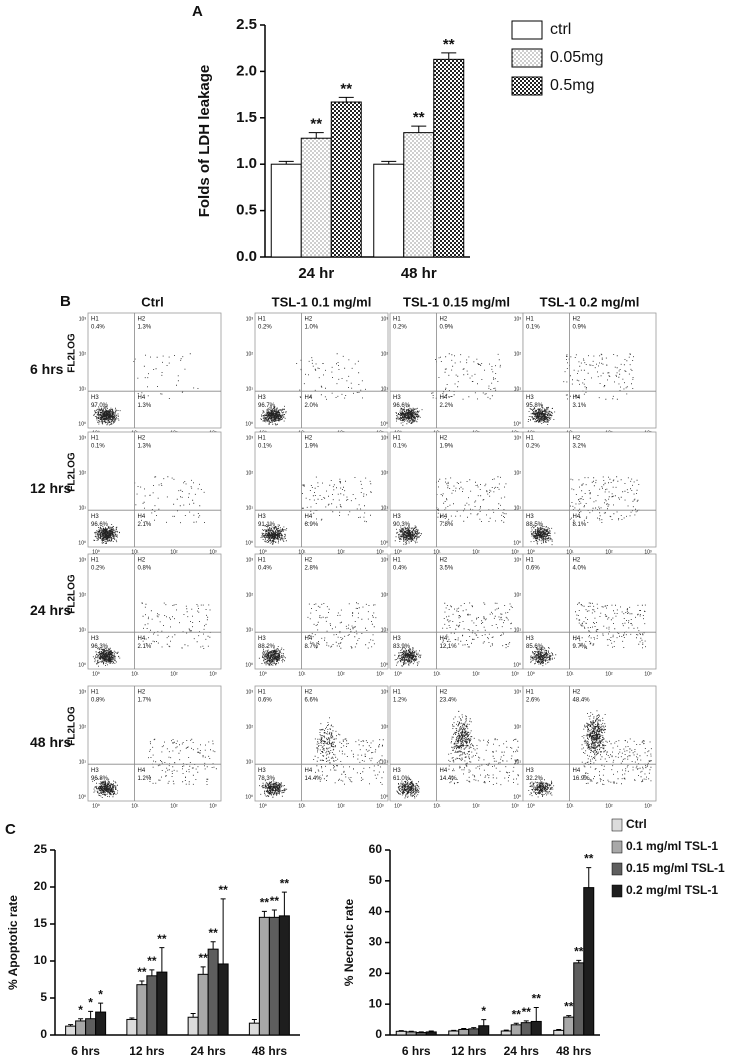 The image size is (749, 1059). I want to click on quadrant-percentage: 1.2%, so click(400, 701).